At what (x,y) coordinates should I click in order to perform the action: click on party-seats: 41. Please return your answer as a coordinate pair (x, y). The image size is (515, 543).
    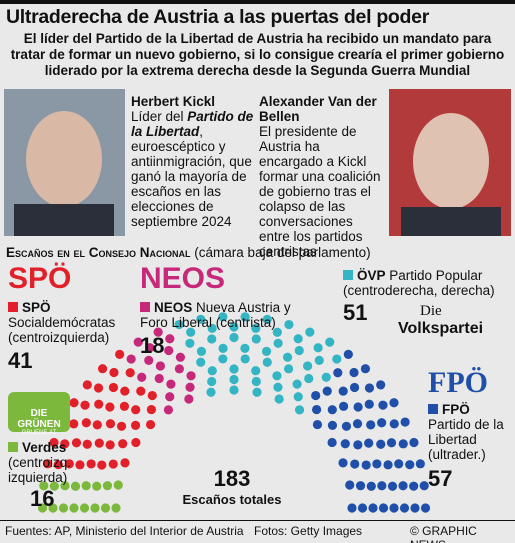
    Looking at the image, I should click on (20, 360).